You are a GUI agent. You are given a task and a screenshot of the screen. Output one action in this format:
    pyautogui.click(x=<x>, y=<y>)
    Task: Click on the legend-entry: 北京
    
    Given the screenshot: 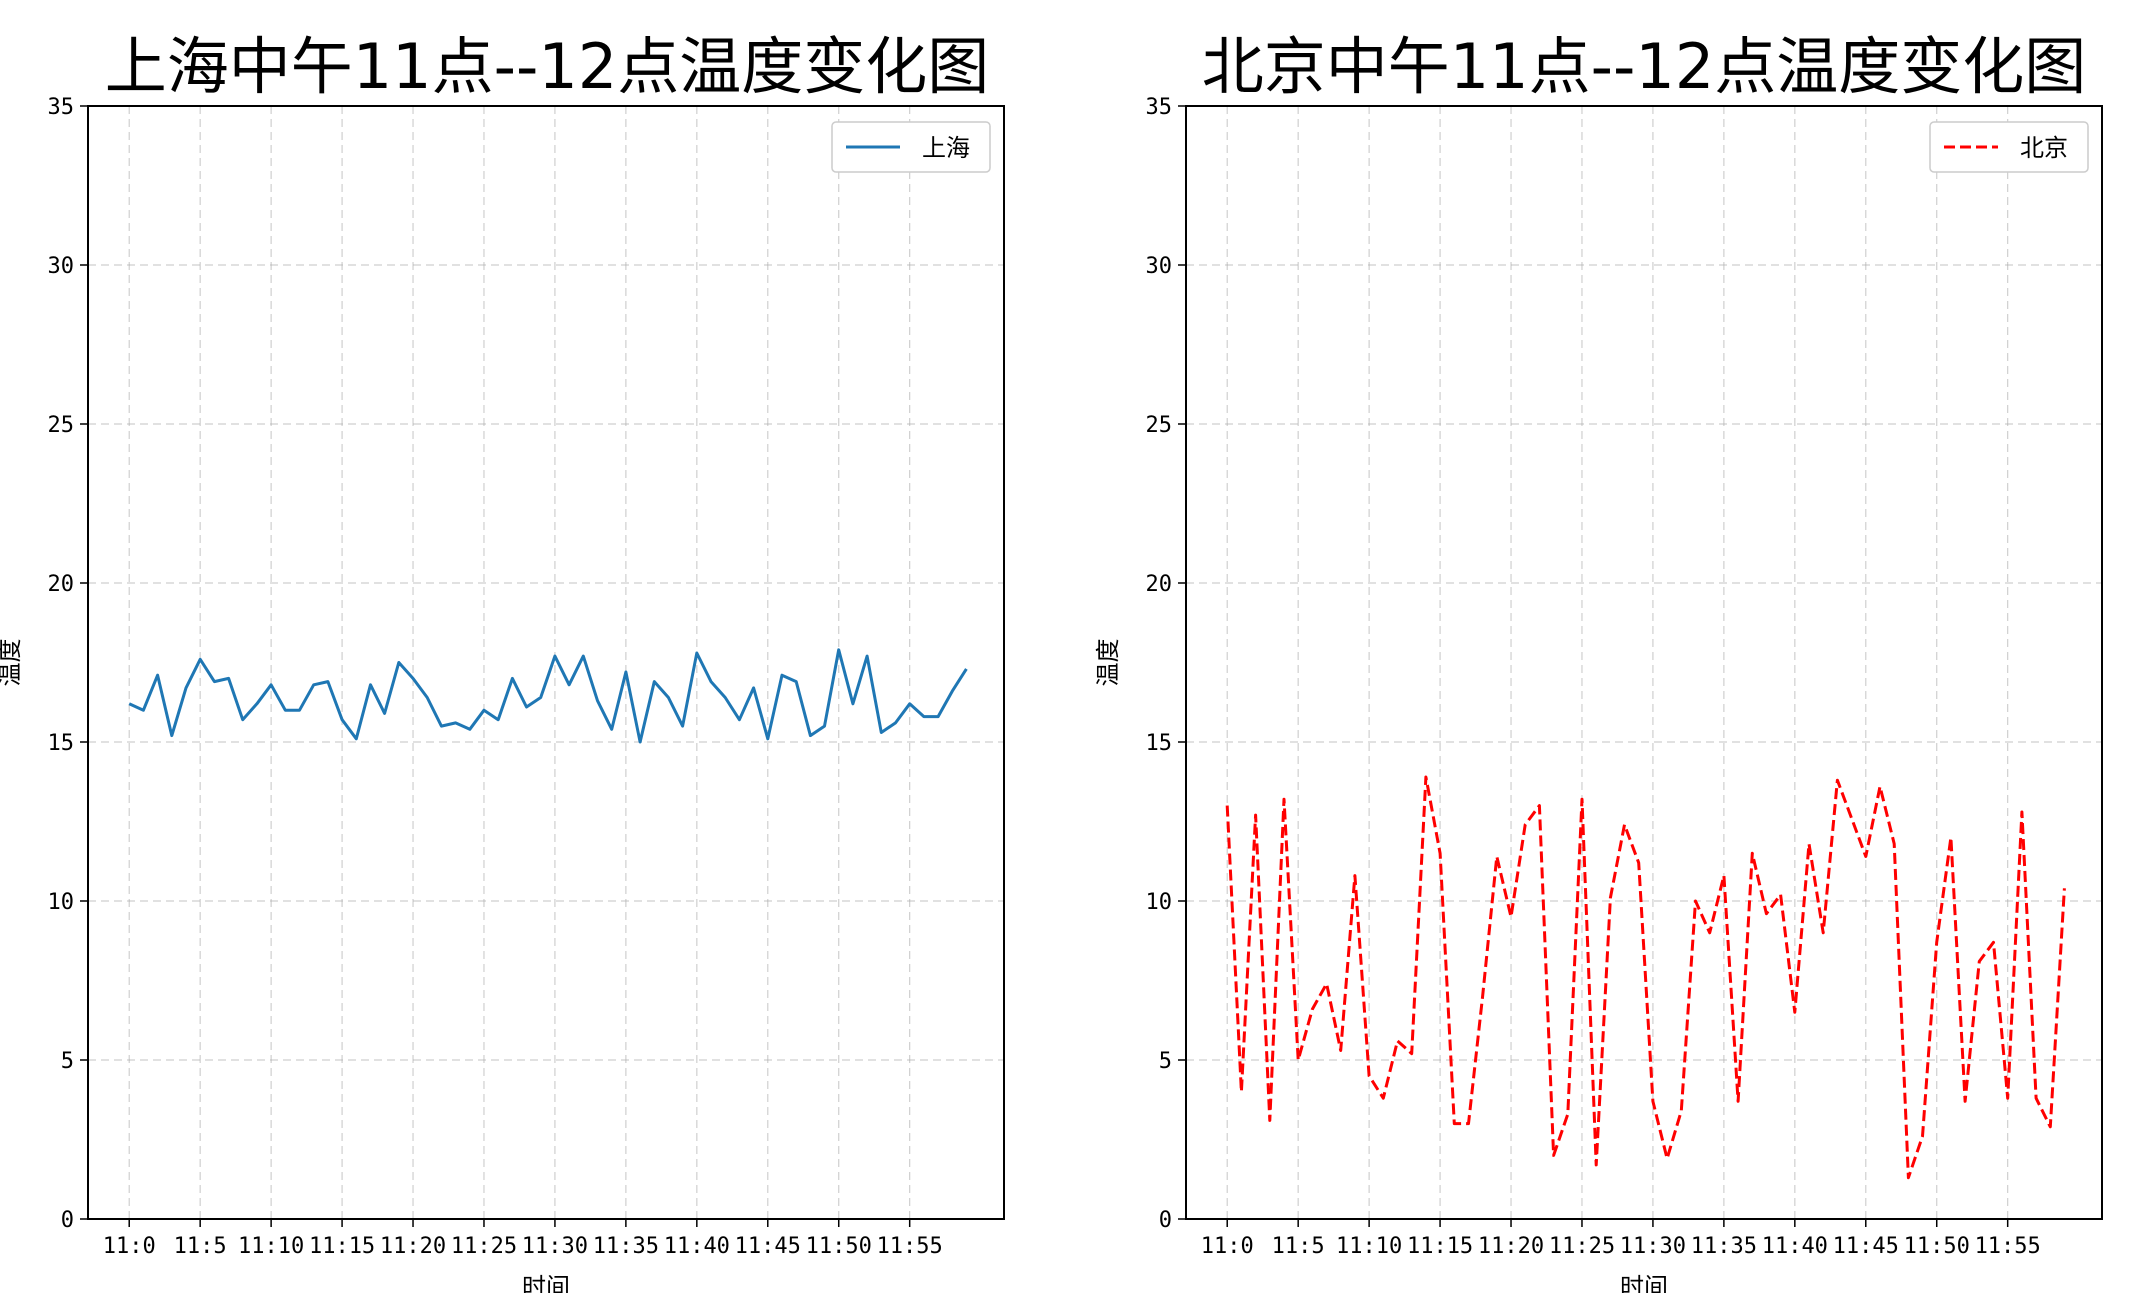 What is the action you would take?
    pyautogui.click(x=2044, y=148)
    